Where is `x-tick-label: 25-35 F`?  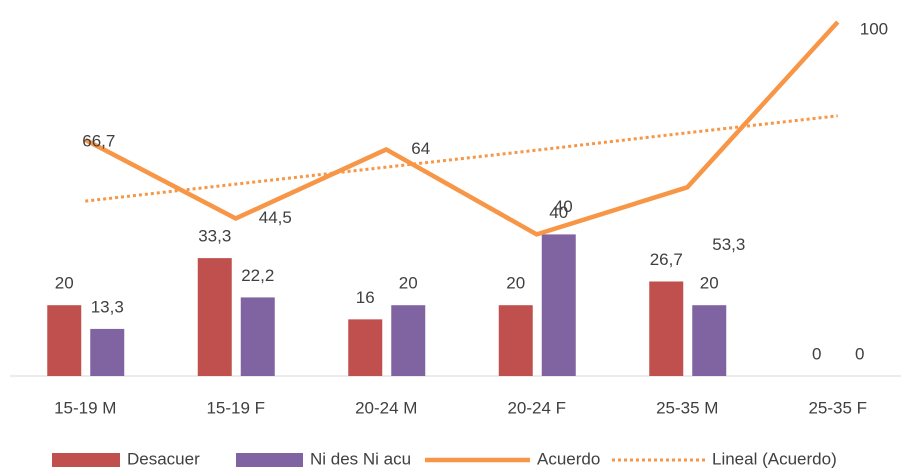 x-tick-label: 25-35 F is located at coordinates (837, 407).